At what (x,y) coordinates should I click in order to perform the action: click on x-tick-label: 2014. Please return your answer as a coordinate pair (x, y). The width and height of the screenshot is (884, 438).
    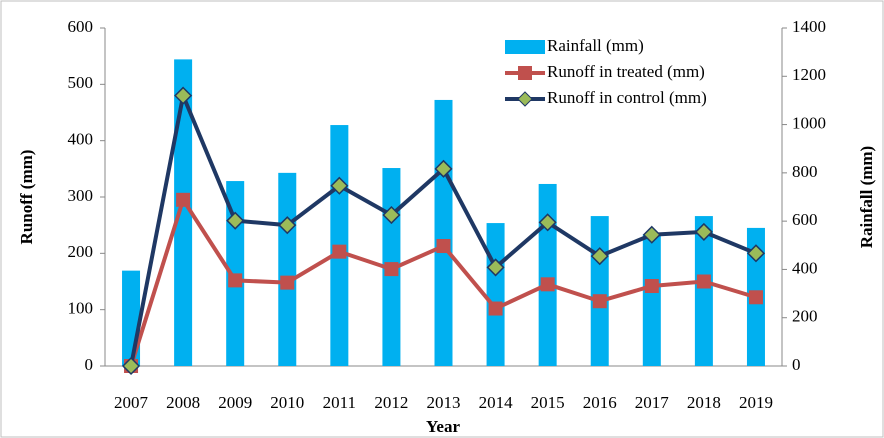
    Looking at the image, I should click on (496, 402).